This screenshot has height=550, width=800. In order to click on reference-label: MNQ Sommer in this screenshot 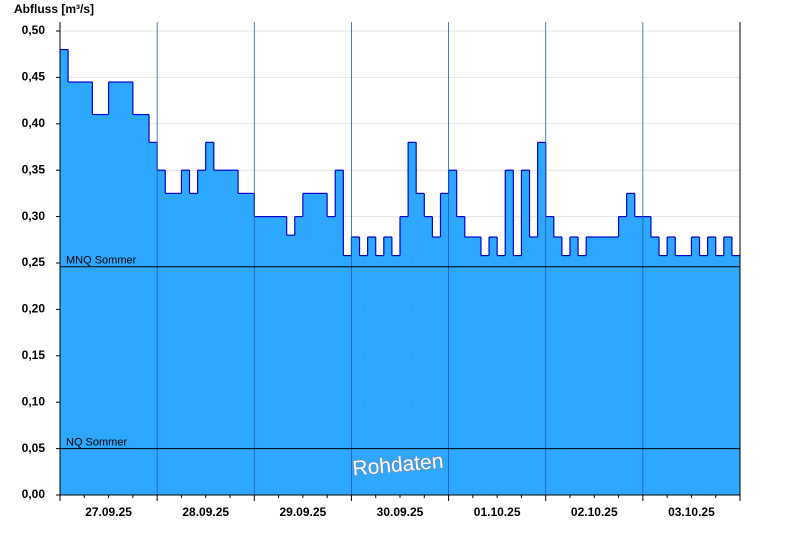, I will do `click(101, 261)`.